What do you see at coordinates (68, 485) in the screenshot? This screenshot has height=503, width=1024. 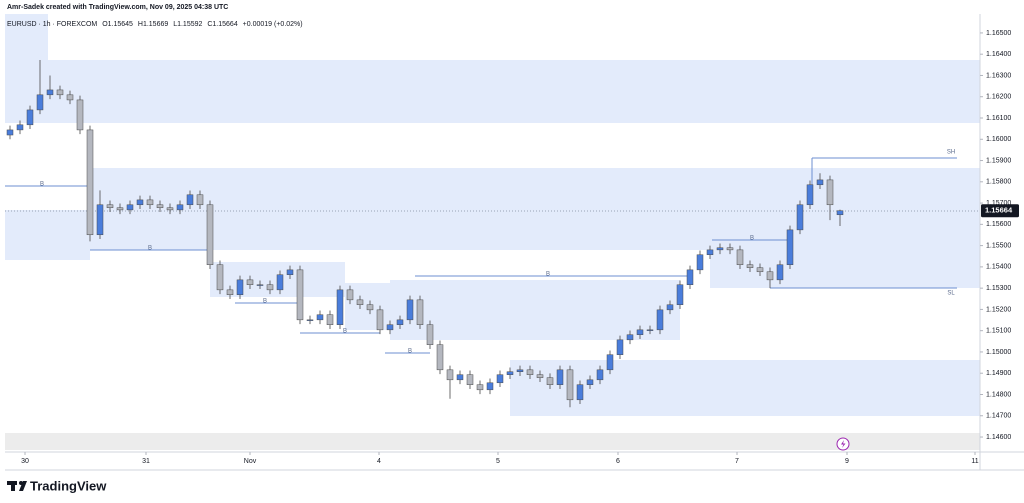 I see `brand: TradingView` at bounding box center [68, 485].